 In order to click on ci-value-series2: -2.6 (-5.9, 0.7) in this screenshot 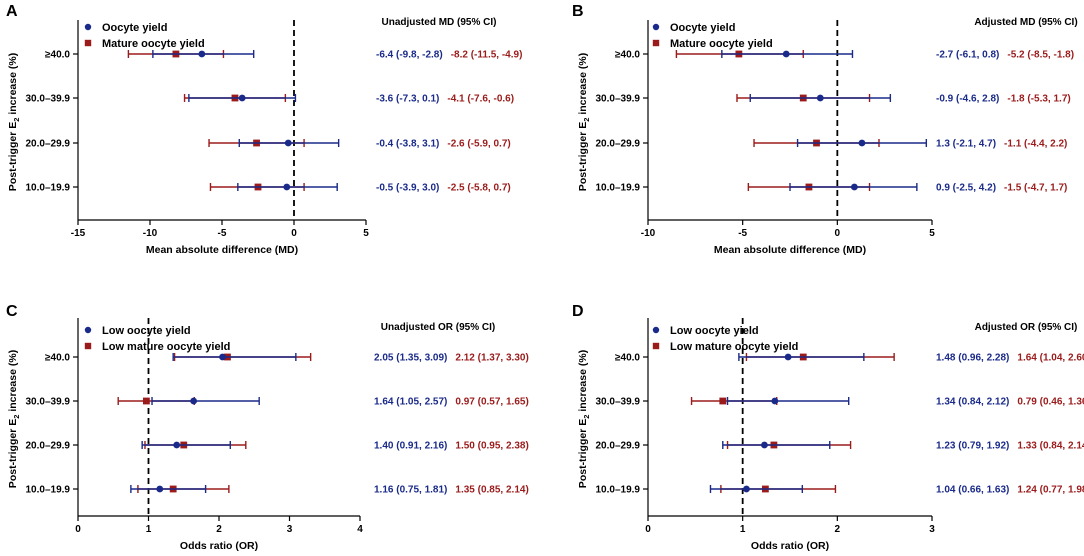, I will do `click(478, 144)`.